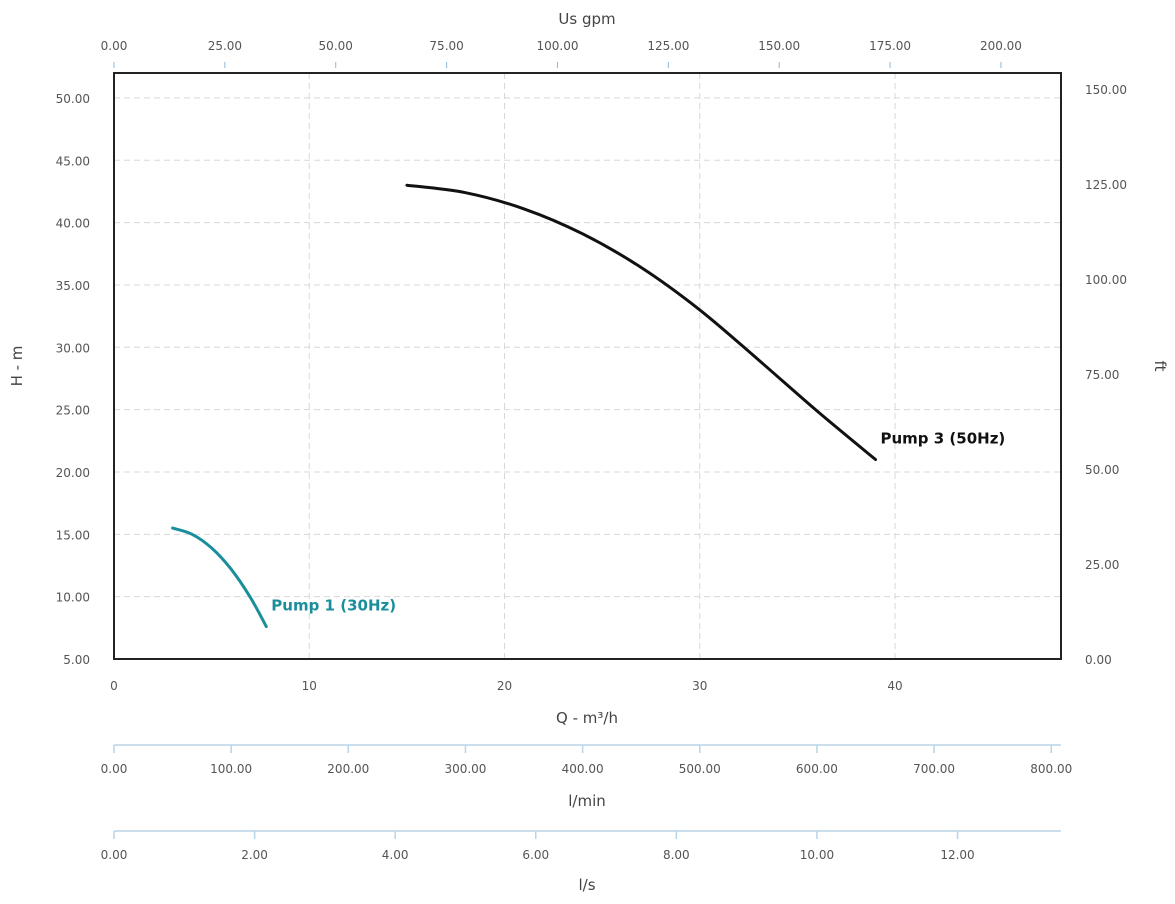 The image size is (1175, 904). What do you see at coordinates (1001, 46) in the screenshot?
I see `top-tick-label: 200.00` at bounding box center [1001, 46].